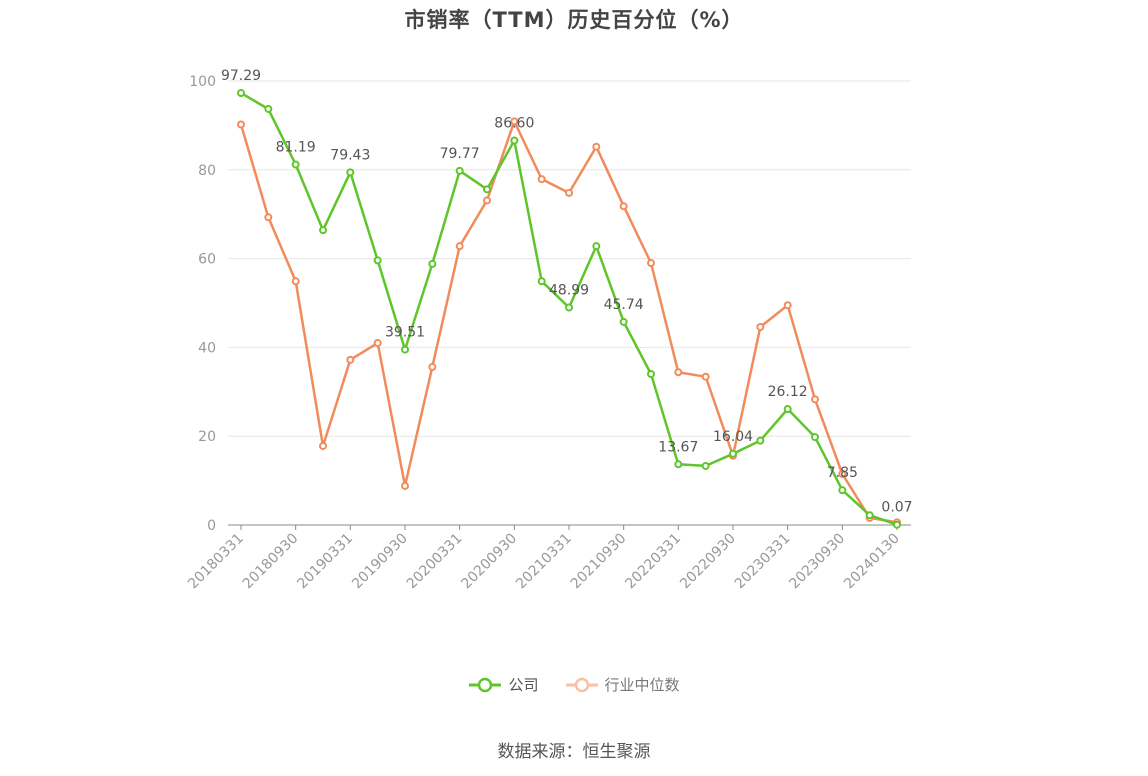  What do you see at coordinates (599, 562) in the screenshot?
I see `x-tick-label: 20210930` at bounding box center [599, 562].